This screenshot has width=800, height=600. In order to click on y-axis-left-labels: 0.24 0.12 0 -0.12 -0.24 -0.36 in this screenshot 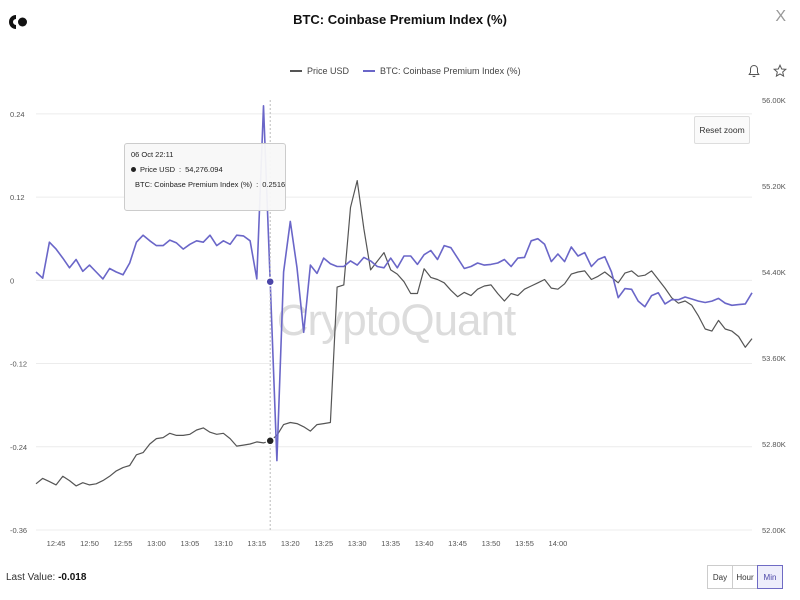, I will do `click(18, 322)`.